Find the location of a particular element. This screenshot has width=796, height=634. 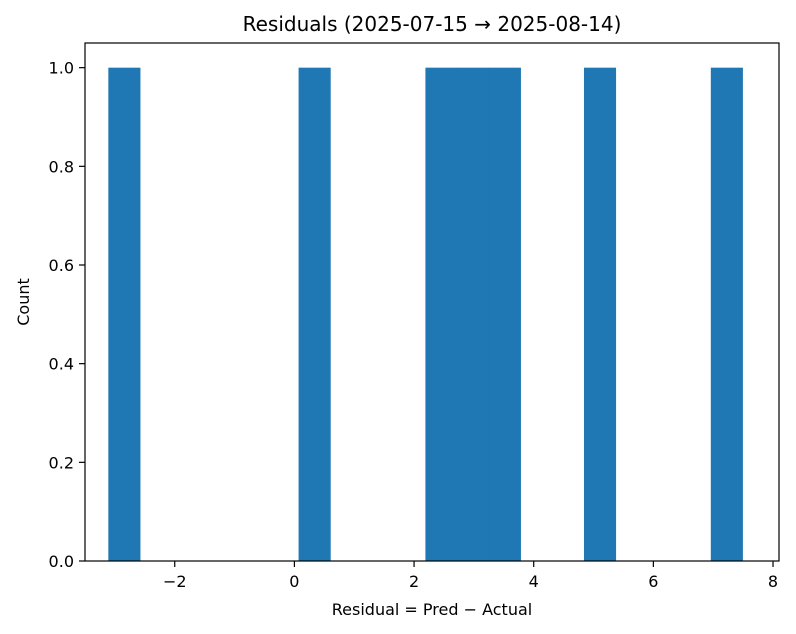

x-axis-ticks: −2 0 2 4 6 8 is located at coordinates (470, 576).